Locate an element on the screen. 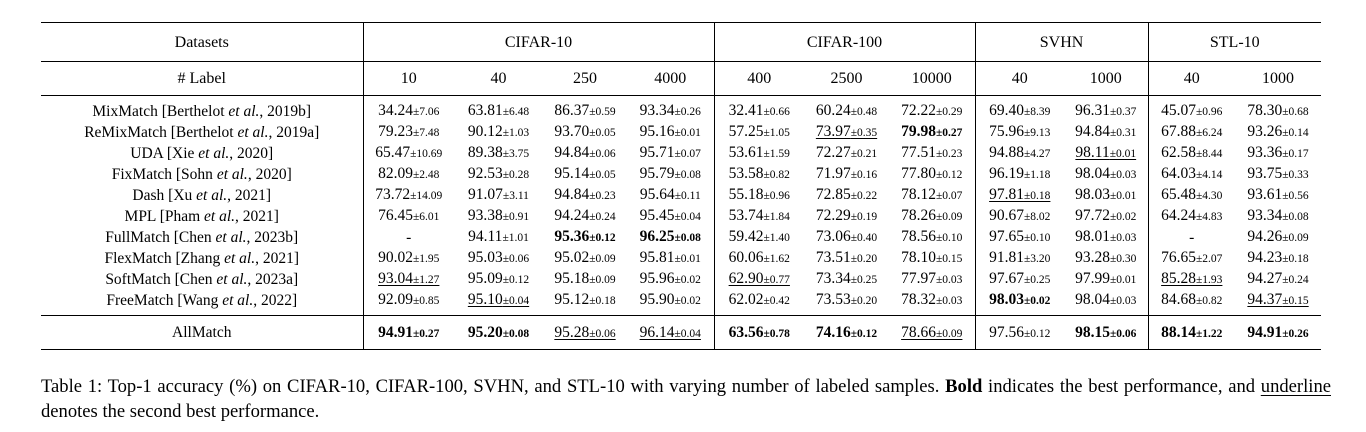  result-cell: 96.31±0.37 is located at coordinates (1106, 108).